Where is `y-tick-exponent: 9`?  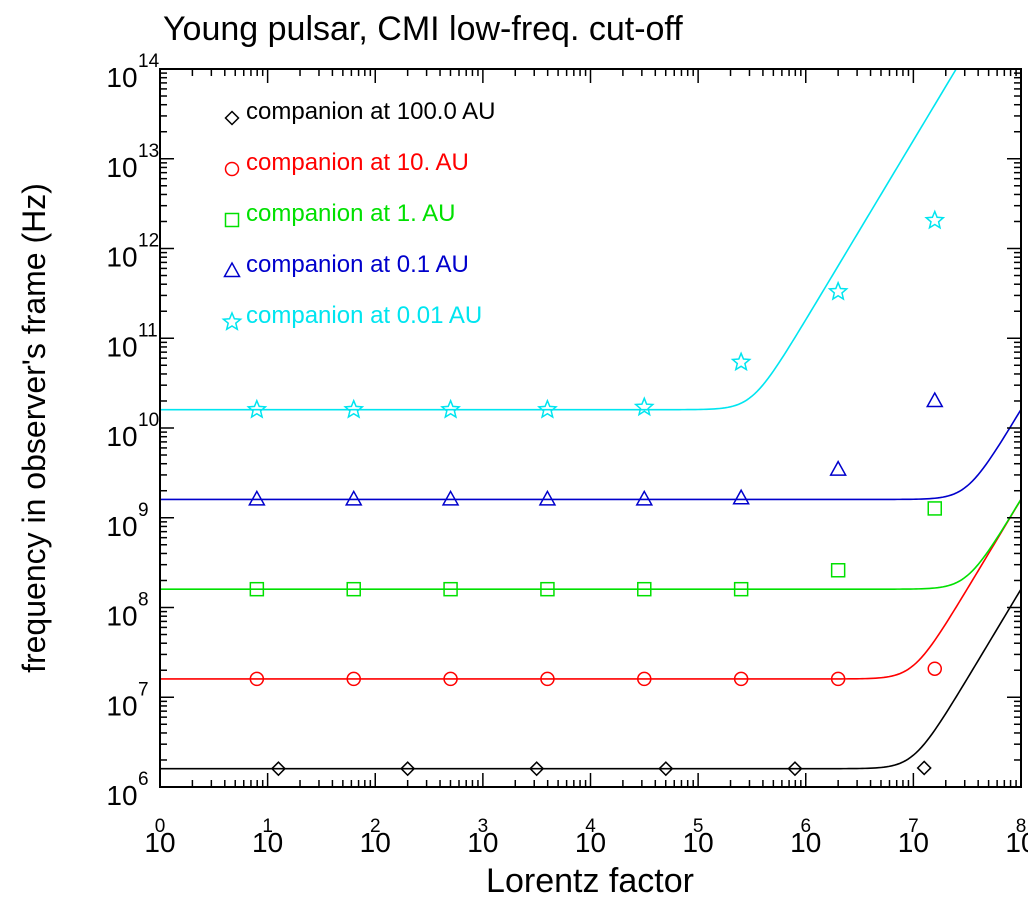
y-tick-exponent: 9 is located at coordinates (143, 510).